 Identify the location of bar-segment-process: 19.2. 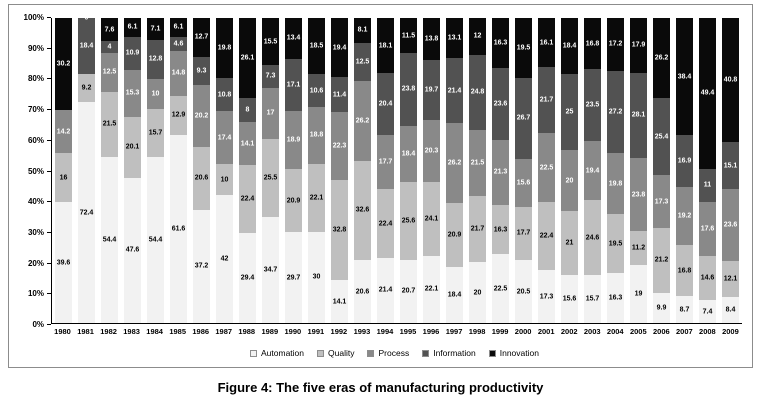
(684, 216).